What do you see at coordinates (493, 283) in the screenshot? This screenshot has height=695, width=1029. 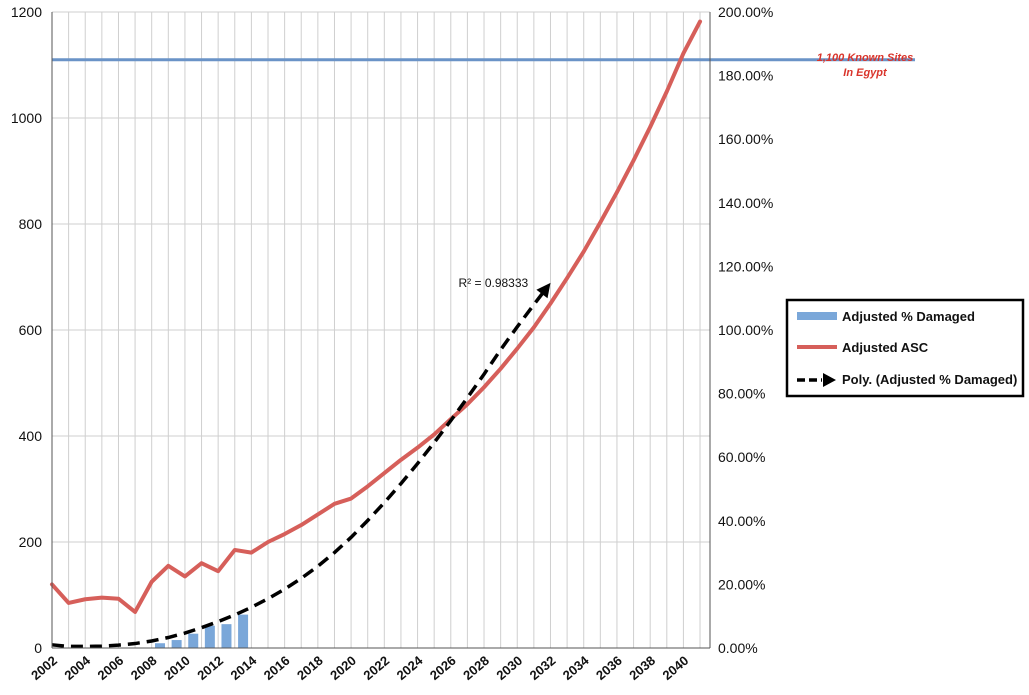 I see `r-squared-label: R² = 0.98333` at bounding box center [493, 283].